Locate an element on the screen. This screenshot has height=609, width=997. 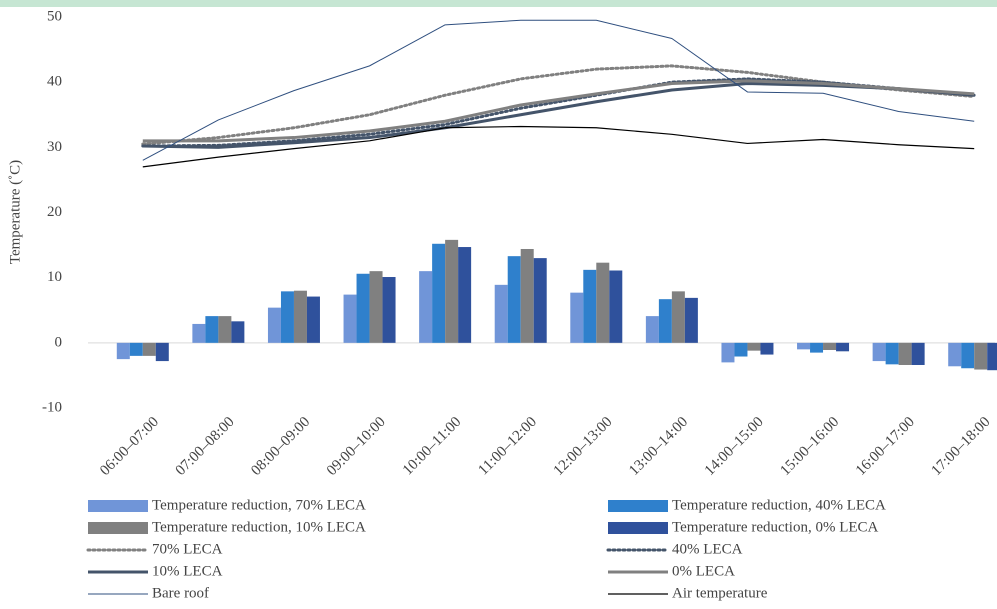
legend-label: Temperature reduction, 0% LECA is located at coordinates (775, 527).